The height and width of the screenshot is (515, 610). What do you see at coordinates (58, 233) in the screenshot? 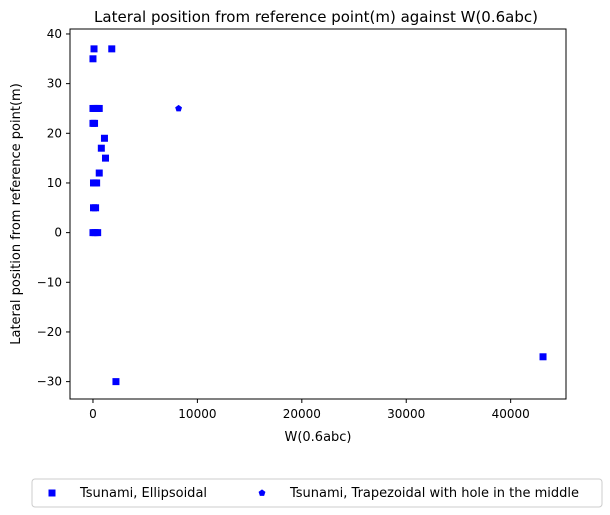
I see `y-tick-label: 0` at bounding box center [58, 233].